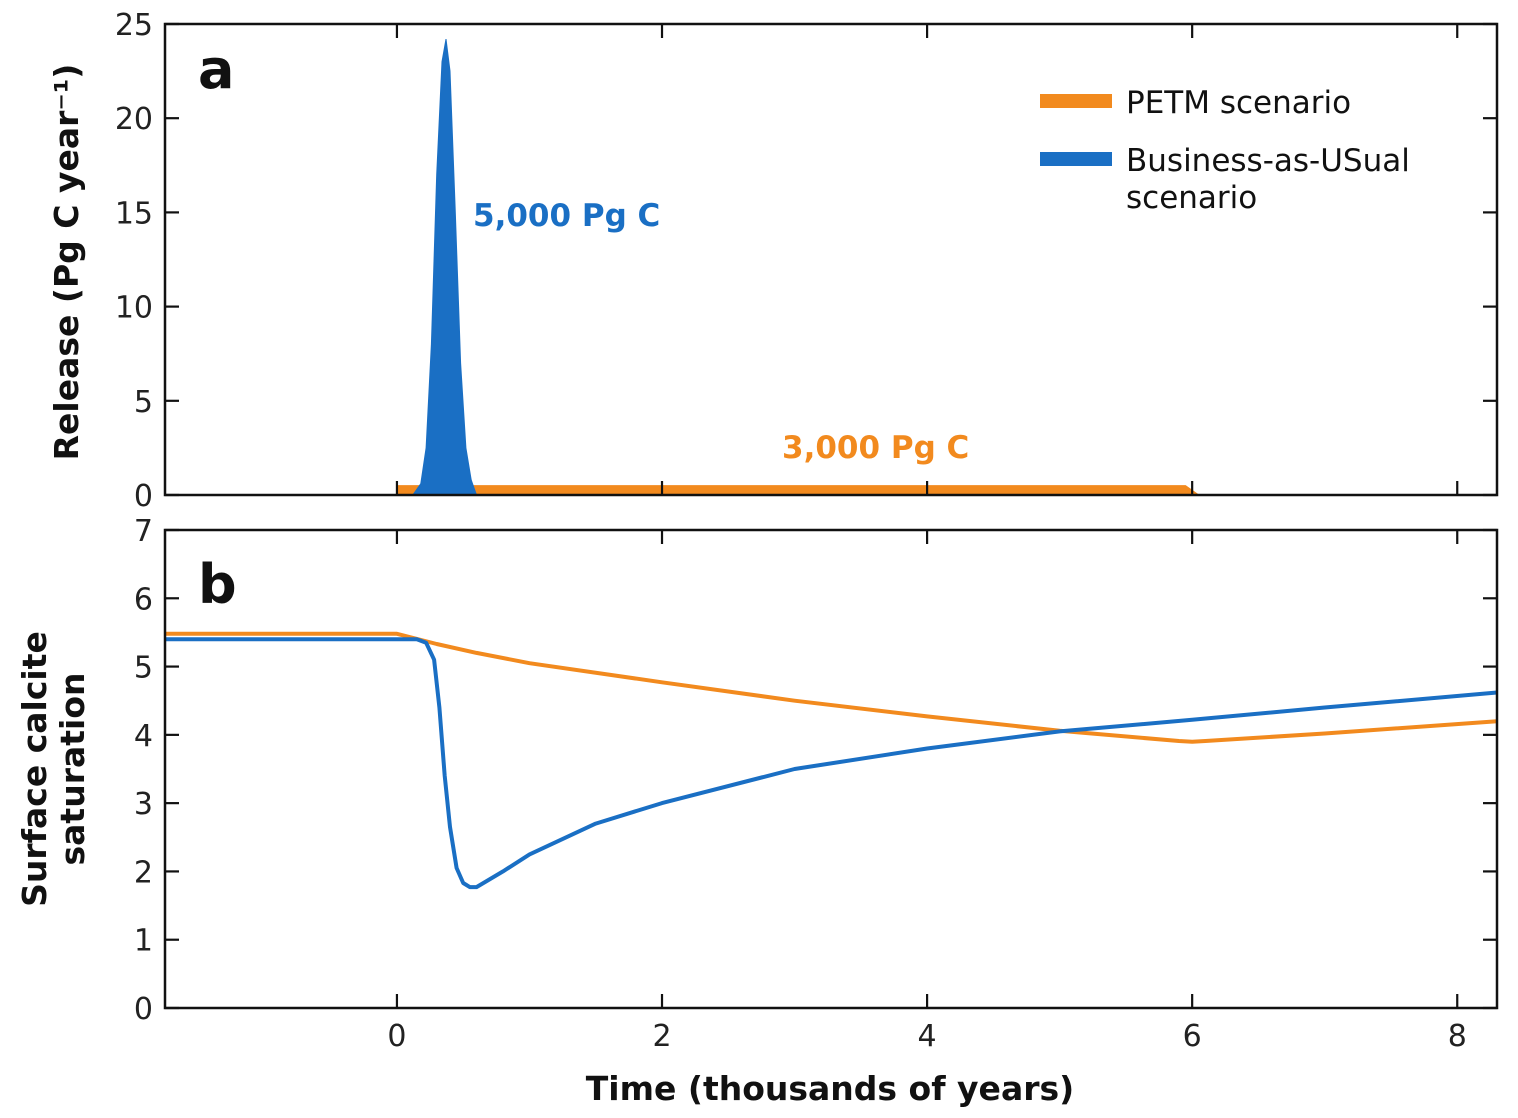 The image size is (1518, 1118). Describe the element at coordinates (72, 769) in the screenshot. I see `panel-b-y-axis-title-line2: saturation` at that location.